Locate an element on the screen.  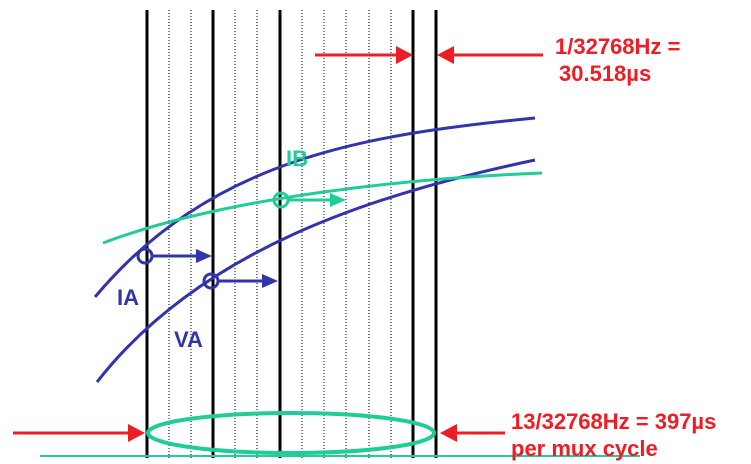
mux-arrowhead-right-icon is located at coordinates (136, 433).